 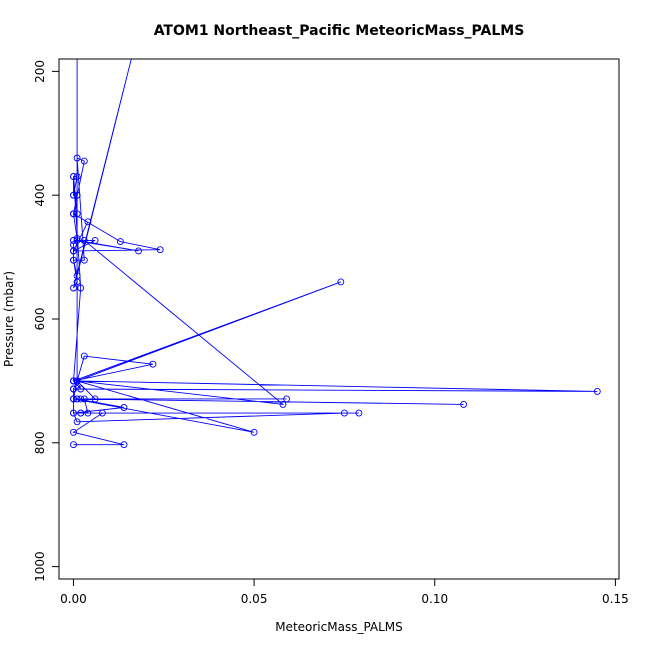 What do you see at coordinates (40, 319) in the screenshot?
I see `y-tick-label: 600` at bounding box center [40, 319].